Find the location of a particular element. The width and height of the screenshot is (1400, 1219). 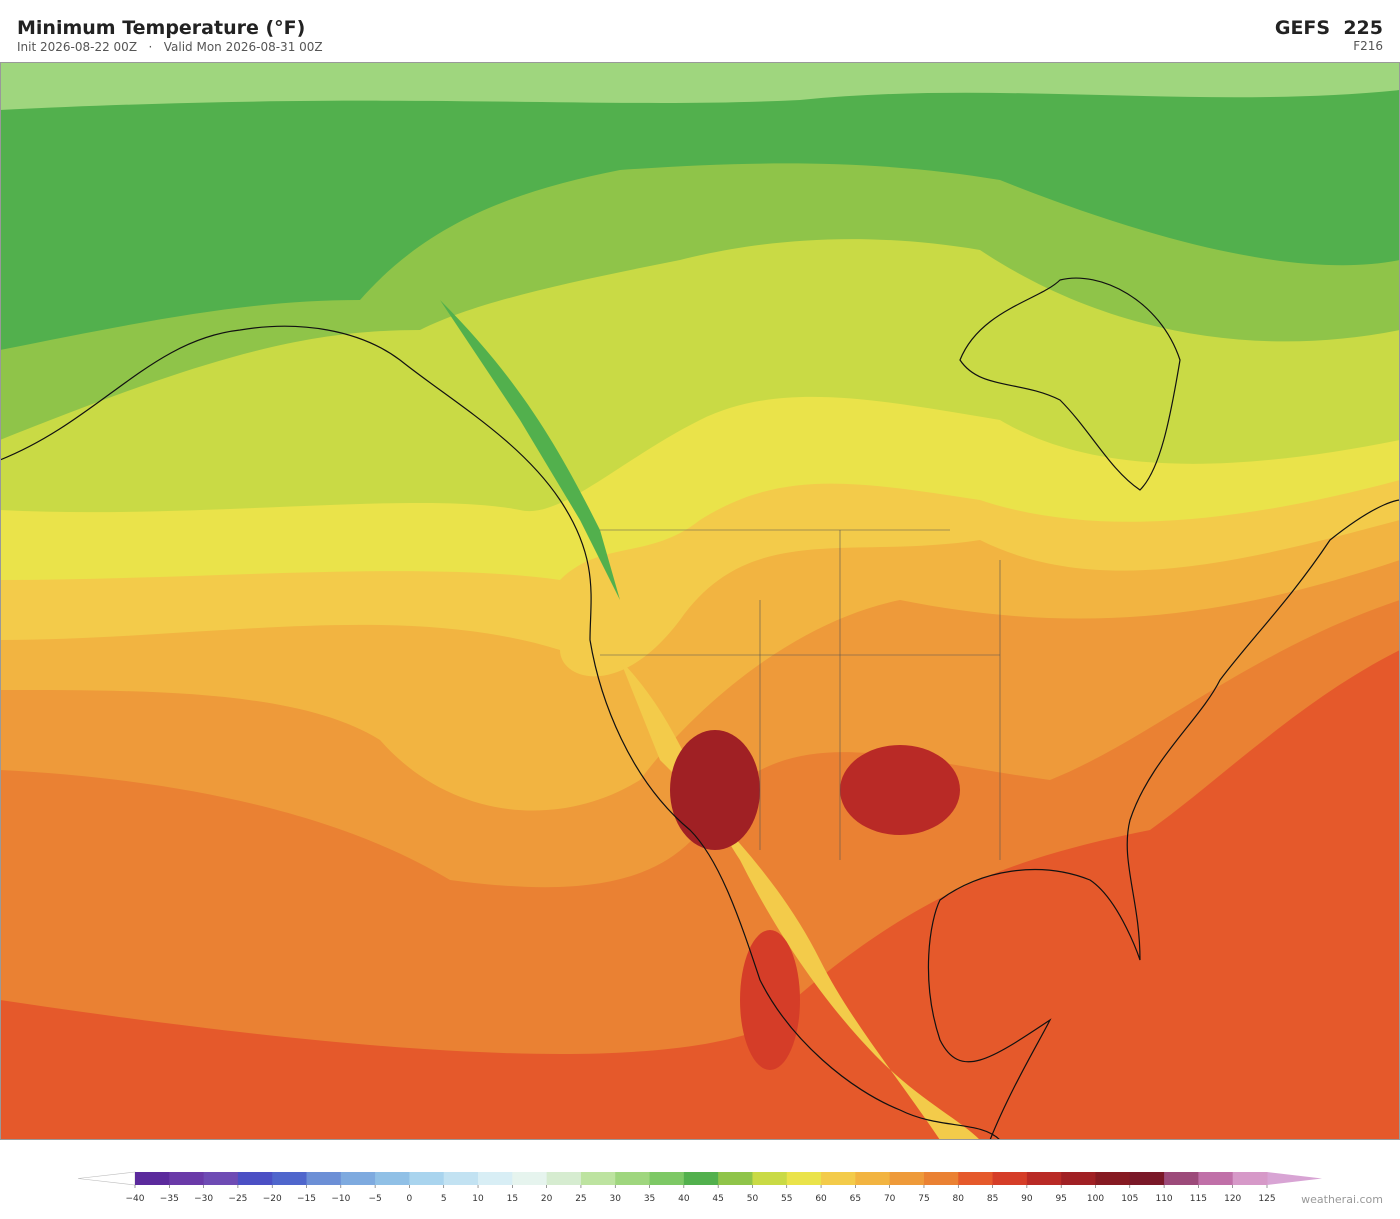

colorbar-tick-label: −15 is located at coordinates (306, 1199).